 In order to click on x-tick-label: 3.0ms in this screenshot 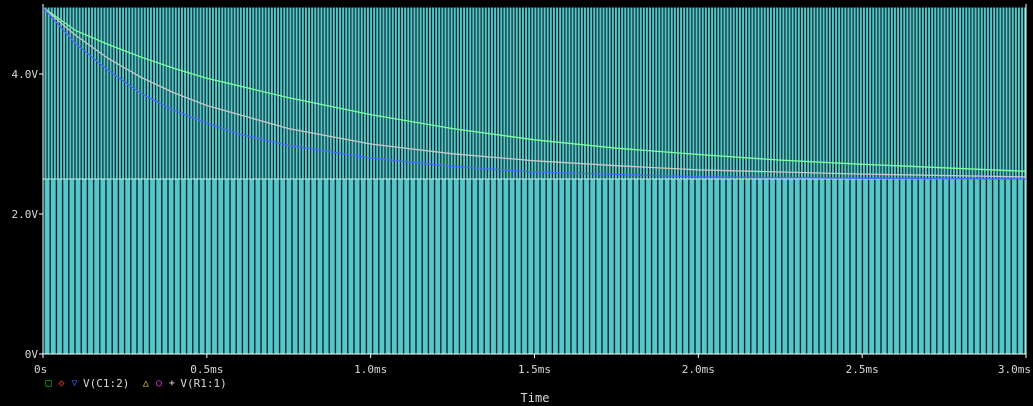, I will do `click(1014, 369)`.